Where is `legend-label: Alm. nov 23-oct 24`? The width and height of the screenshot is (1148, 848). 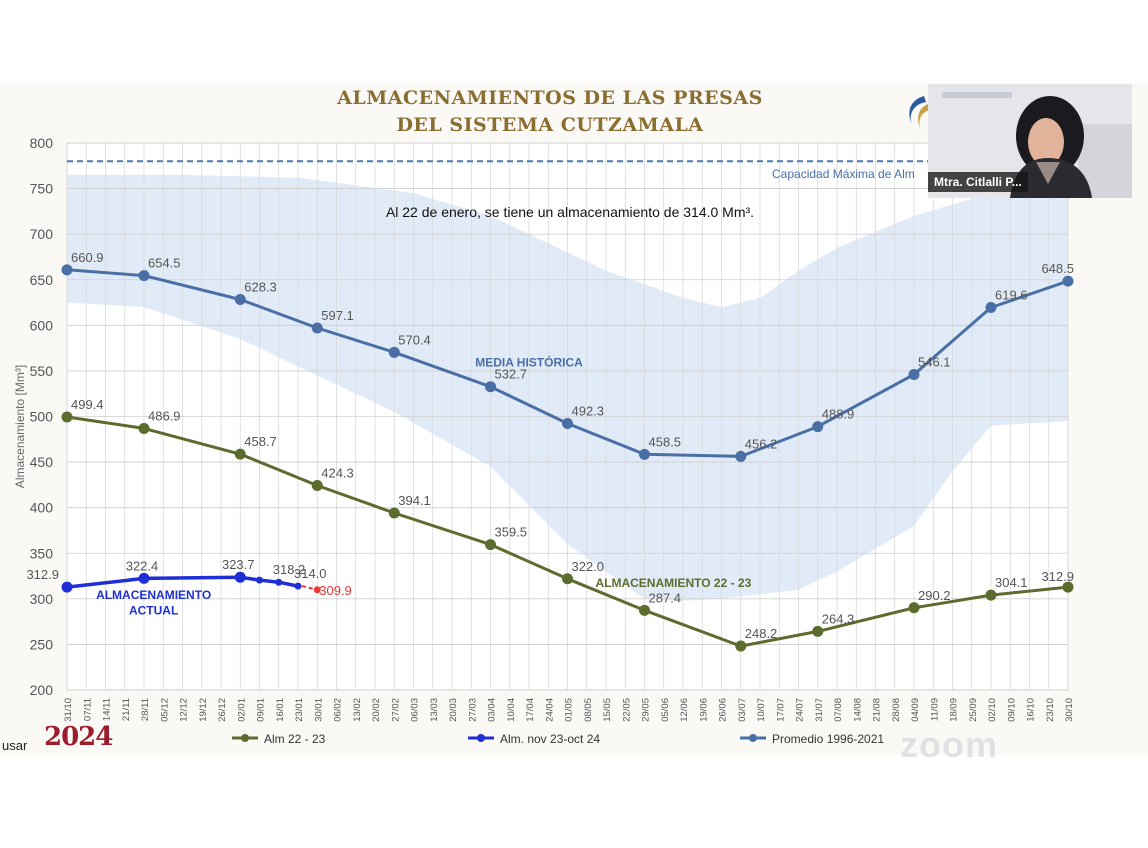 legend-label: Alm. nov 23-oct 24 is located at coordinates (550, 739).